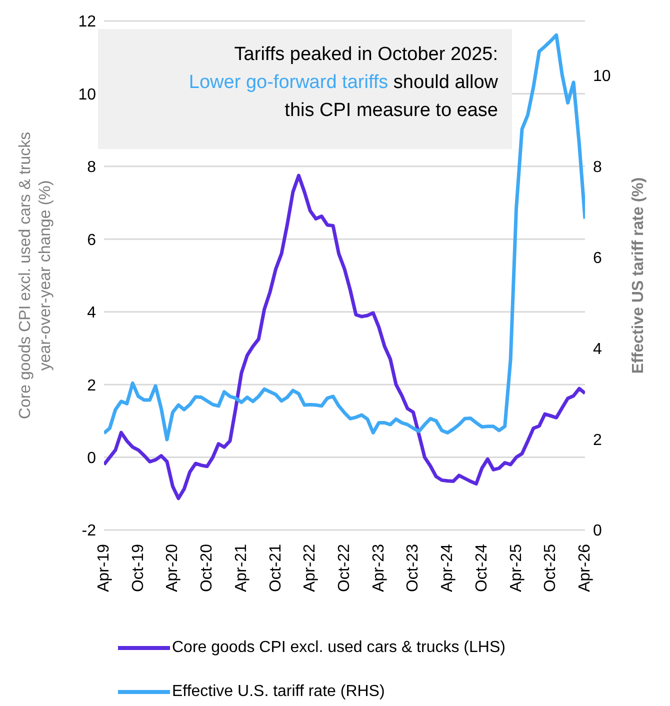 The width and height of the screenshot is (670, 706). I want to click on legend-label: Core goods CPI excl. used cars & trucks (LHS), so click(339, 648).